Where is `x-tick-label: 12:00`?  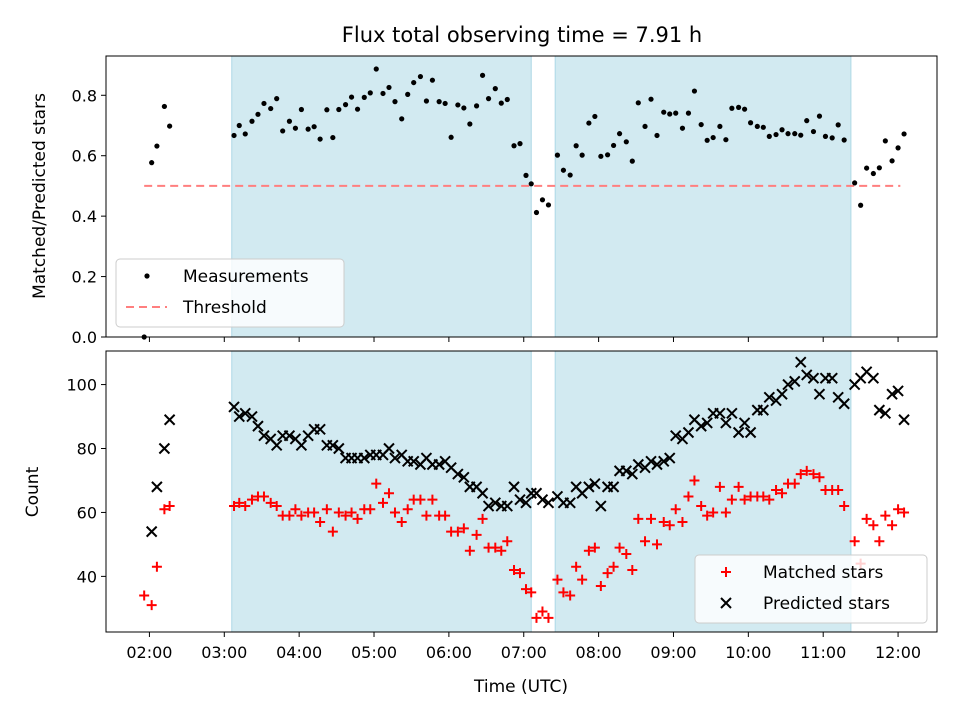 x-tick-label: 12:00 is located at coordinates (898, 652).